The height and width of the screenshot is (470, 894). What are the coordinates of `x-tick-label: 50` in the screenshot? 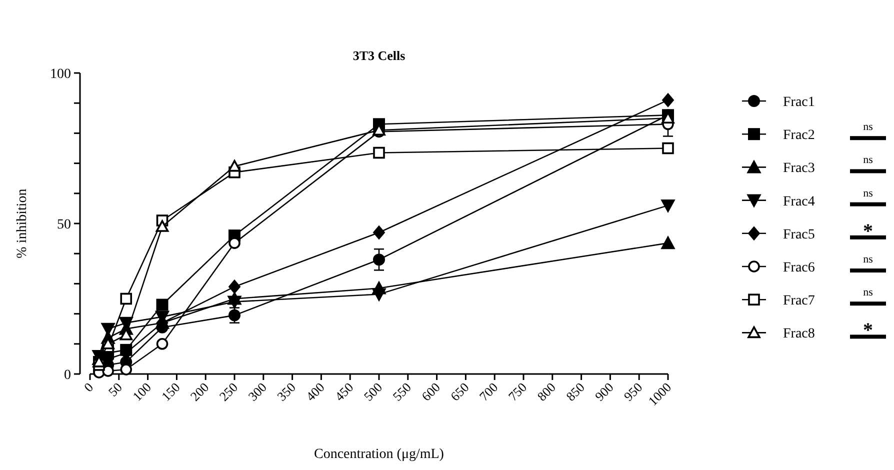 It's located at (115, 390).